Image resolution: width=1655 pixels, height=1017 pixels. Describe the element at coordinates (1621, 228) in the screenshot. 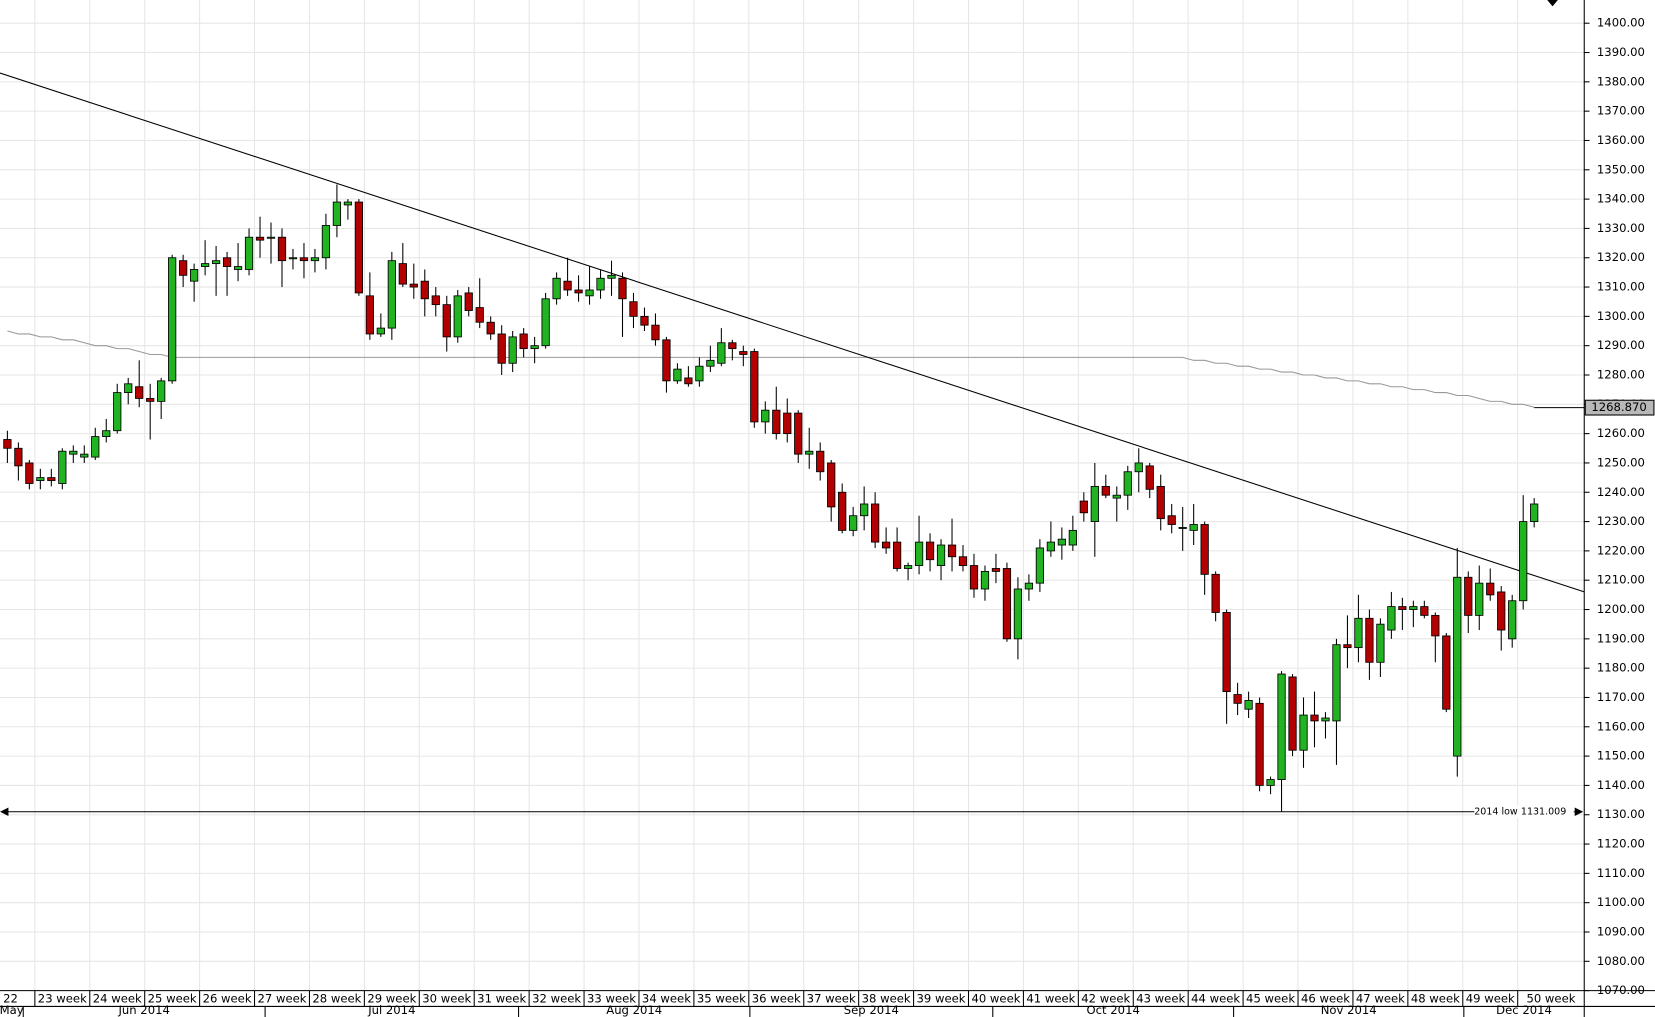

I see `y-tick-label: 1330.00` at that location.